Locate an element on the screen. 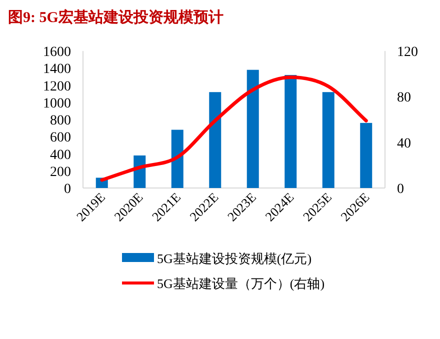 This screenshot has width=440, height=339. y-tick-label: 800 is located at coordinates (60, 121).